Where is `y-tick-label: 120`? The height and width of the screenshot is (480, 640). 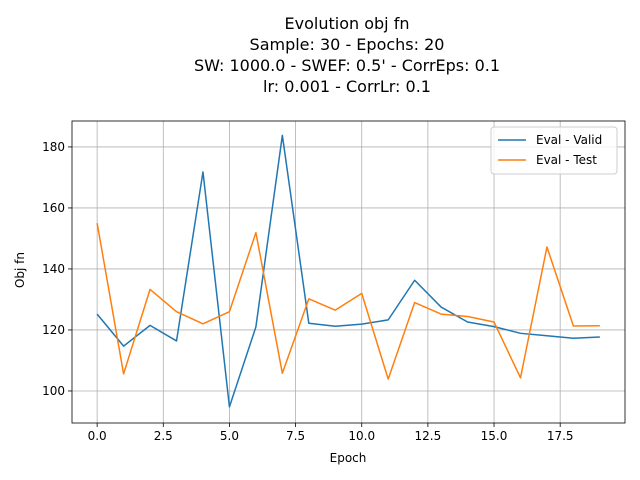 y-tick-label: 120 is located at coordinates (53, 330).